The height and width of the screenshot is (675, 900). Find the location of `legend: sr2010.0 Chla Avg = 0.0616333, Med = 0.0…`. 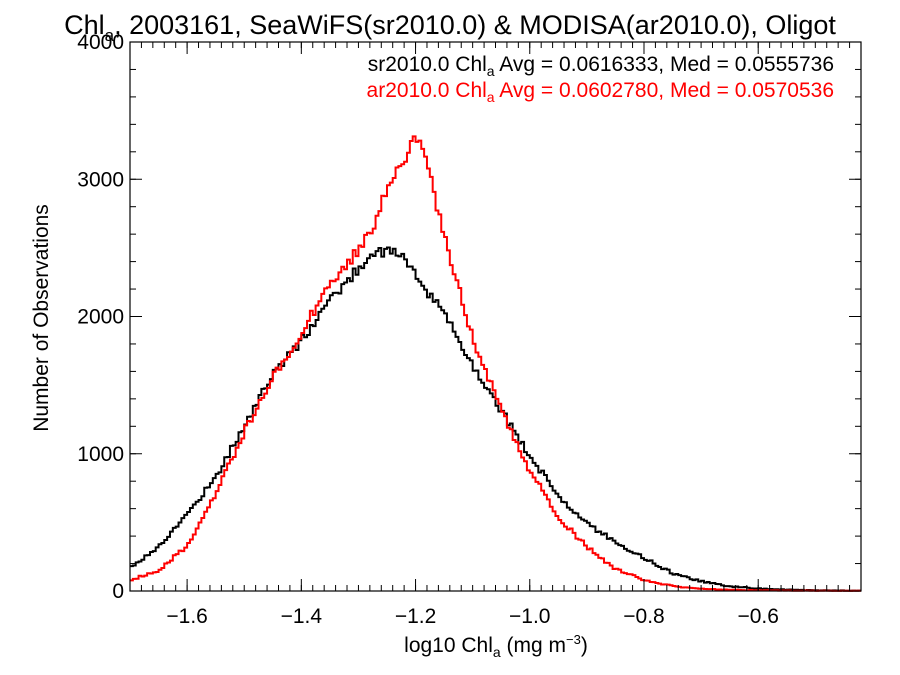

legend: sr2010.0 Chla Avg = 0.0616333, Med = 0.0… is located at coordinates (600, 79).